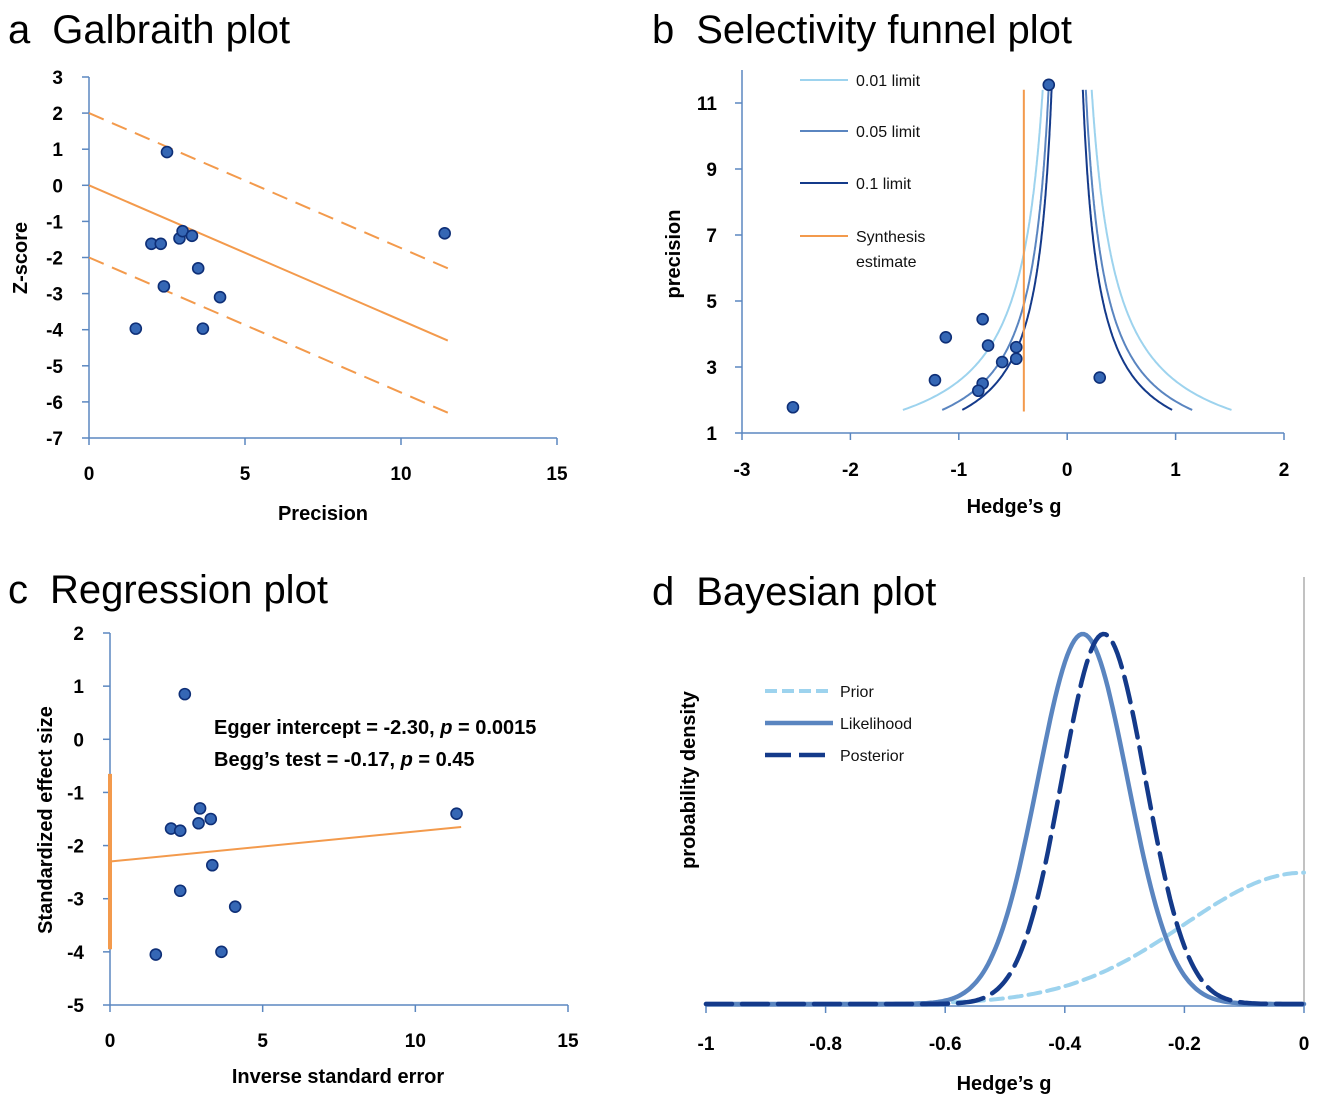  Describe the element at coordinates (21, 258) in the screenshot. I see `panel-a-y-axis-label: Z-score` at that location.